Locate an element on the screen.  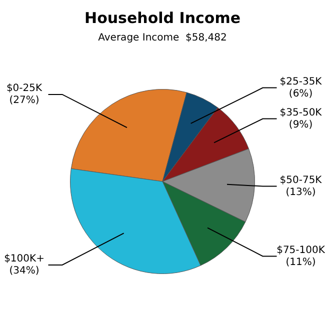
slice-label: $0-25K is located at coordinates (24, 88).